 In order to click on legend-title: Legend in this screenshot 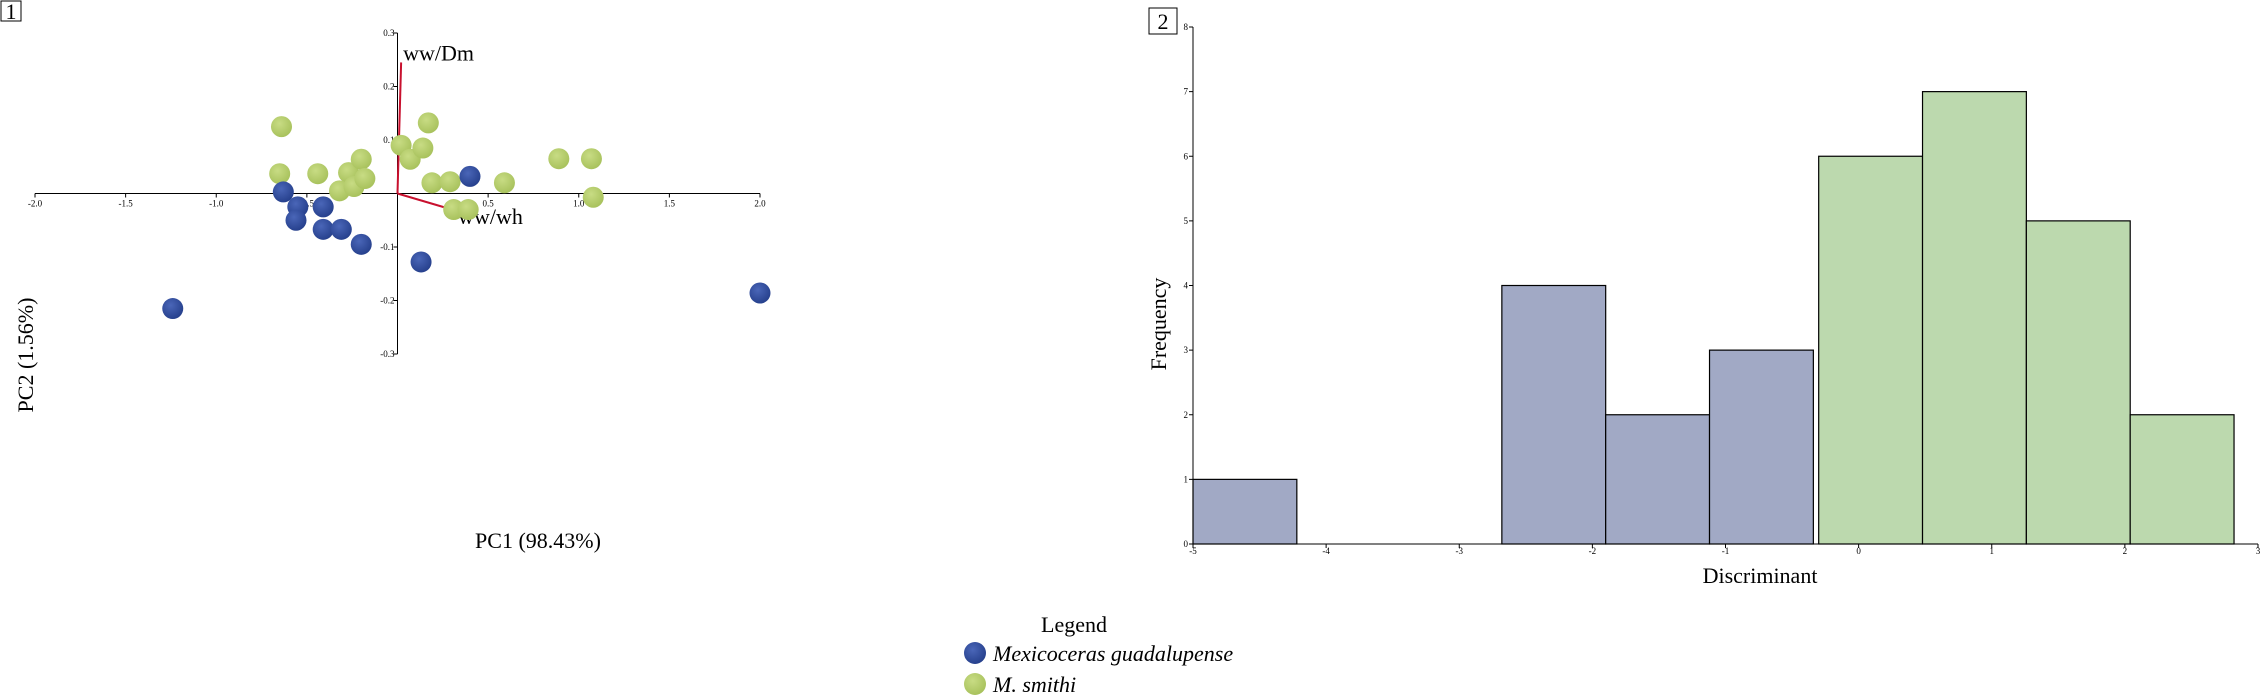, I will do `click(1074, 624)`.